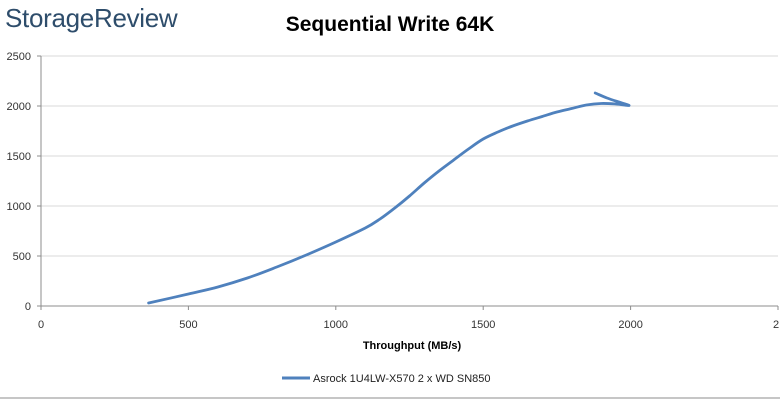 This screenshot has height=401, width=780. Describe the element at coordinates (19, 157) in the screenshot. I see `y-tick-label: 1500` at that location.